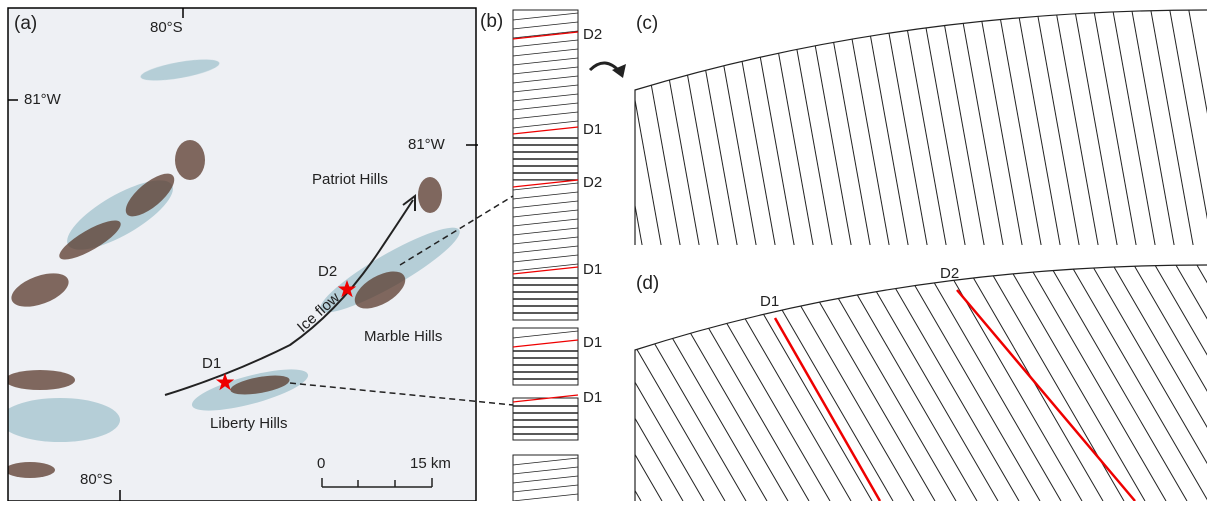 This screenshot has width=1207, height=506. Describe the element at coordinates (619, 71) in the screenshot. I see `arrow-head` at that location.